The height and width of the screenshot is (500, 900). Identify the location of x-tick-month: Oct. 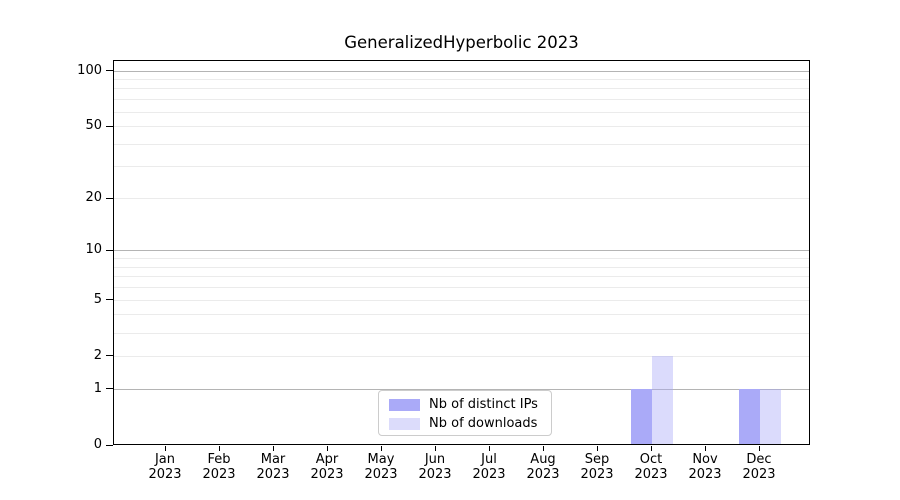
(651, 459).